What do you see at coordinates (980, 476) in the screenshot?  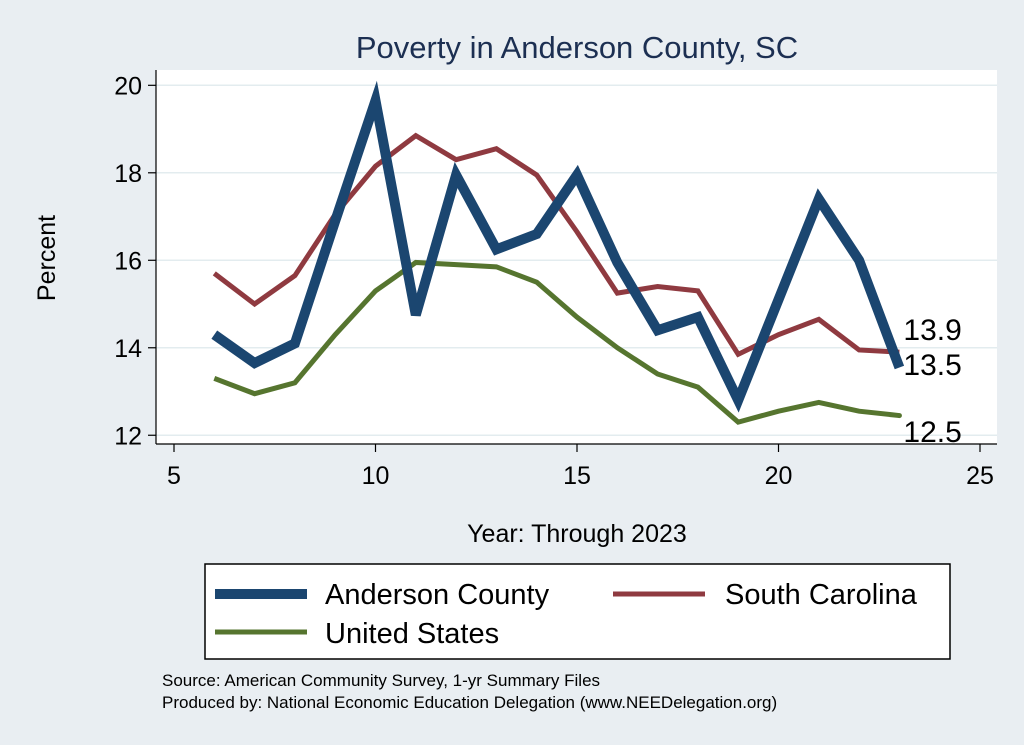 I see `x-tick-label-25: 25` at bounding box center [980, 476].